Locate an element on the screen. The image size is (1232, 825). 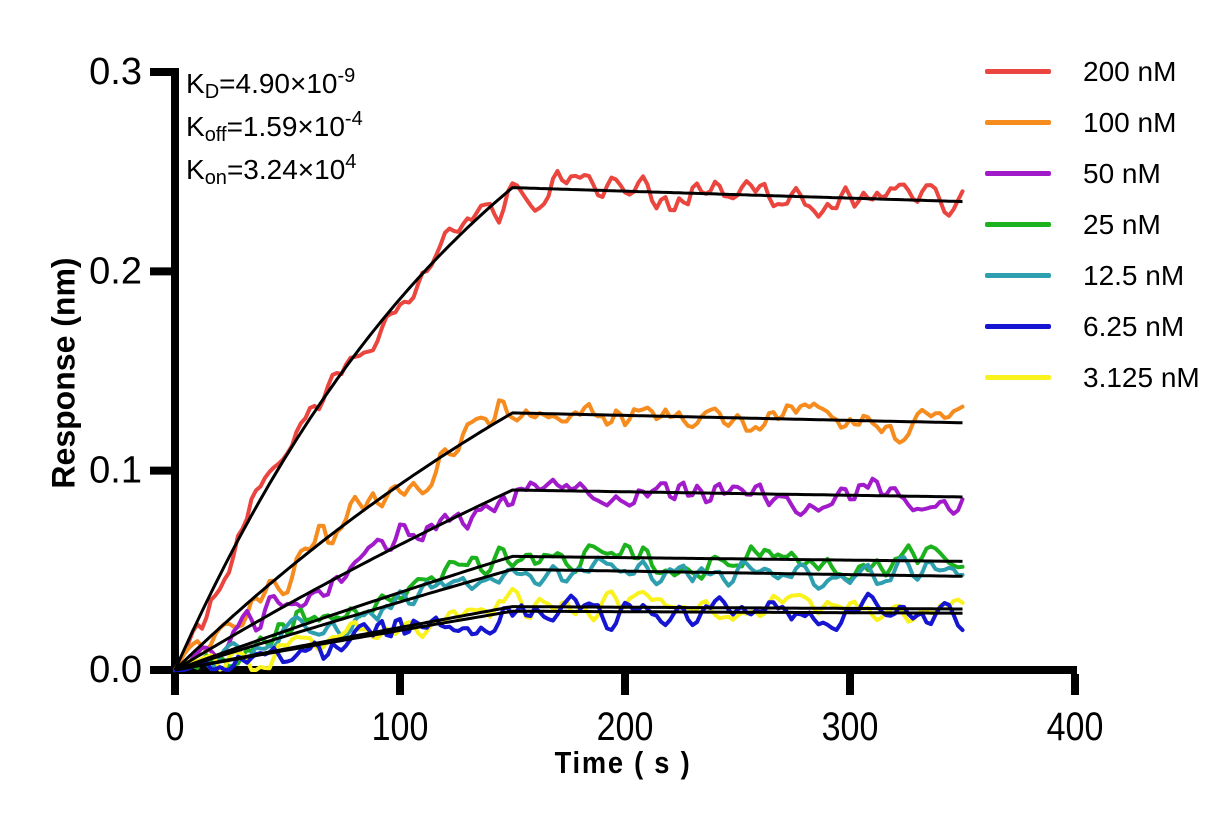
kd-annotation: KD=4.90×10-9 is located at coordinates (271, 84).